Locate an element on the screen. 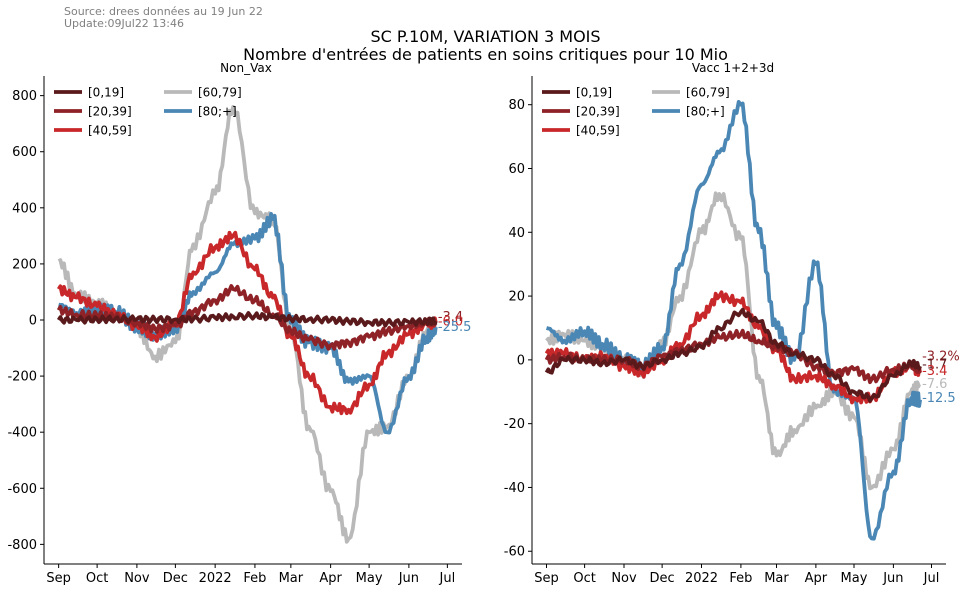 This screenshot has width=971, height=592. y-tick-label: -20 is located at coordinates (514, 424).